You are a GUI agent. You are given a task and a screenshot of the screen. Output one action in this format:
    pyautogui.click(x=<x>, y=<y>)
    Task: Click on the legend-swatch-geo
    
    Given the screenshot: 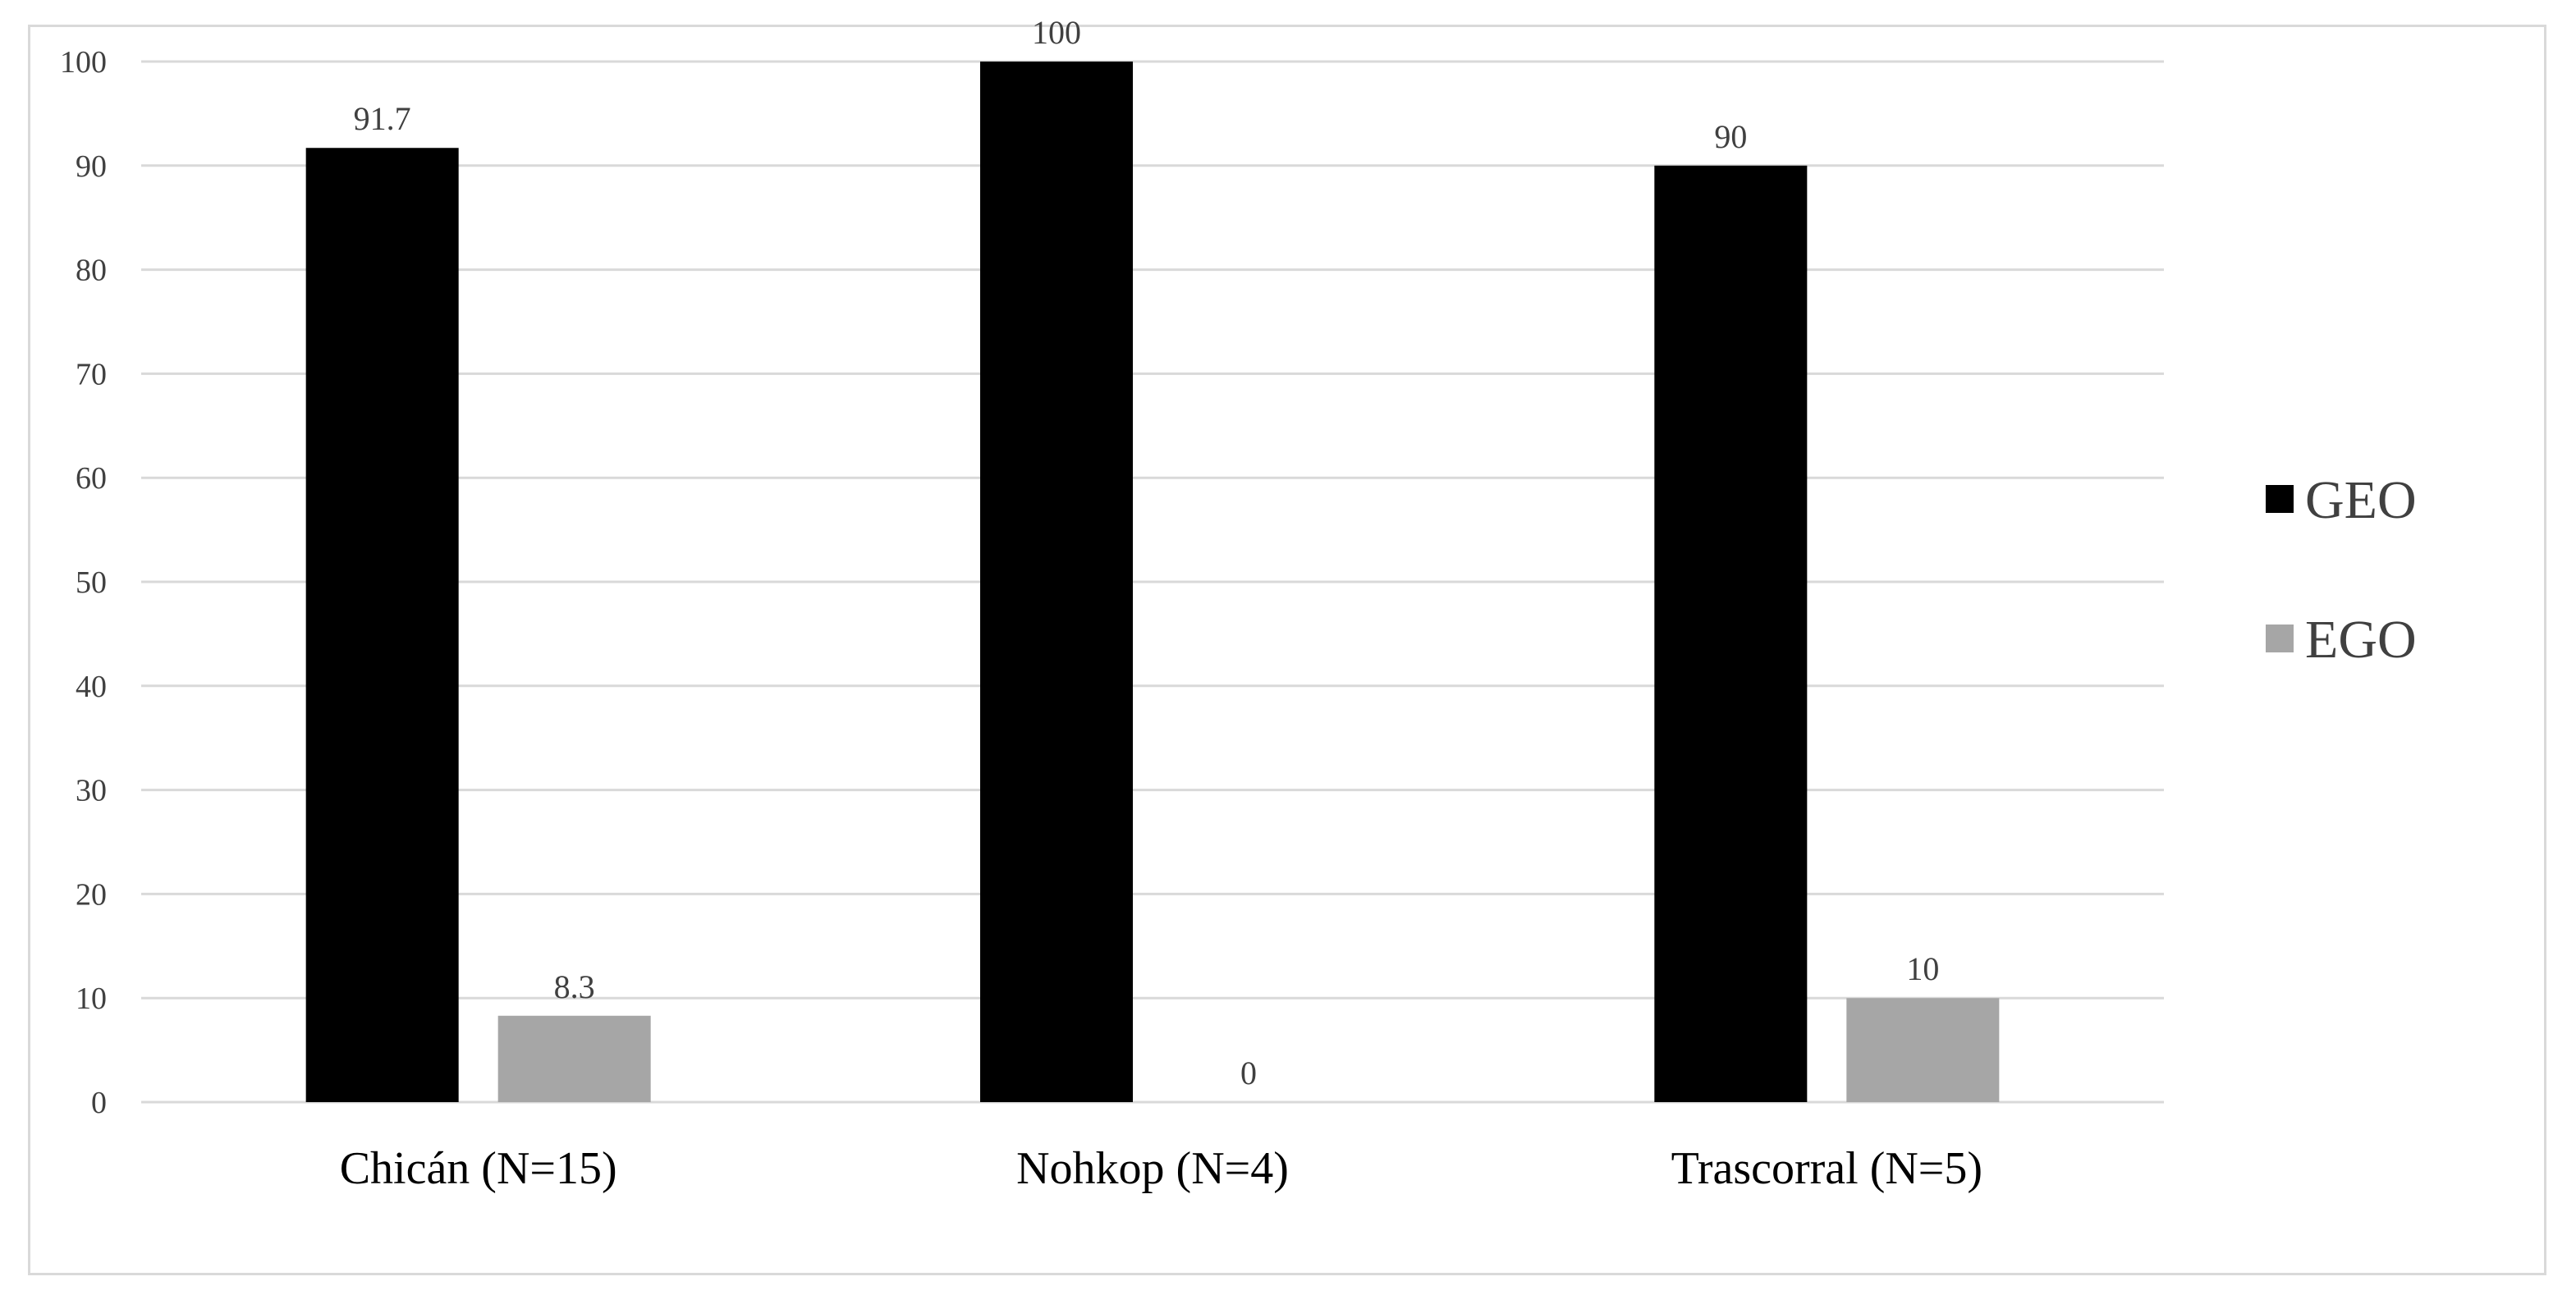 What is the action you would take?
    pyautogui.click(x=2280, y=499)
    